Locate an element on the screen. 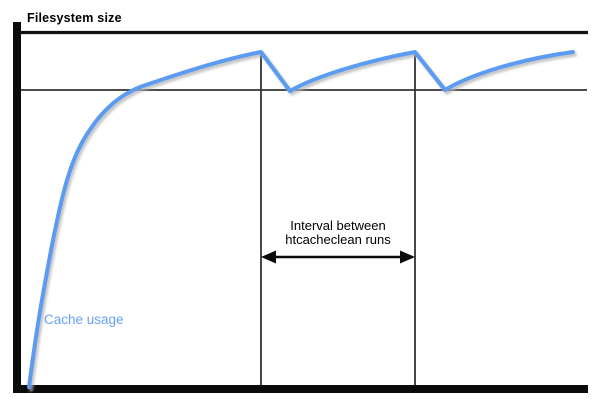 Image resolution: width=600 pixels, height=406 pixels. interval-annotation-line1: Interval between is located at coordinates (338, 225).